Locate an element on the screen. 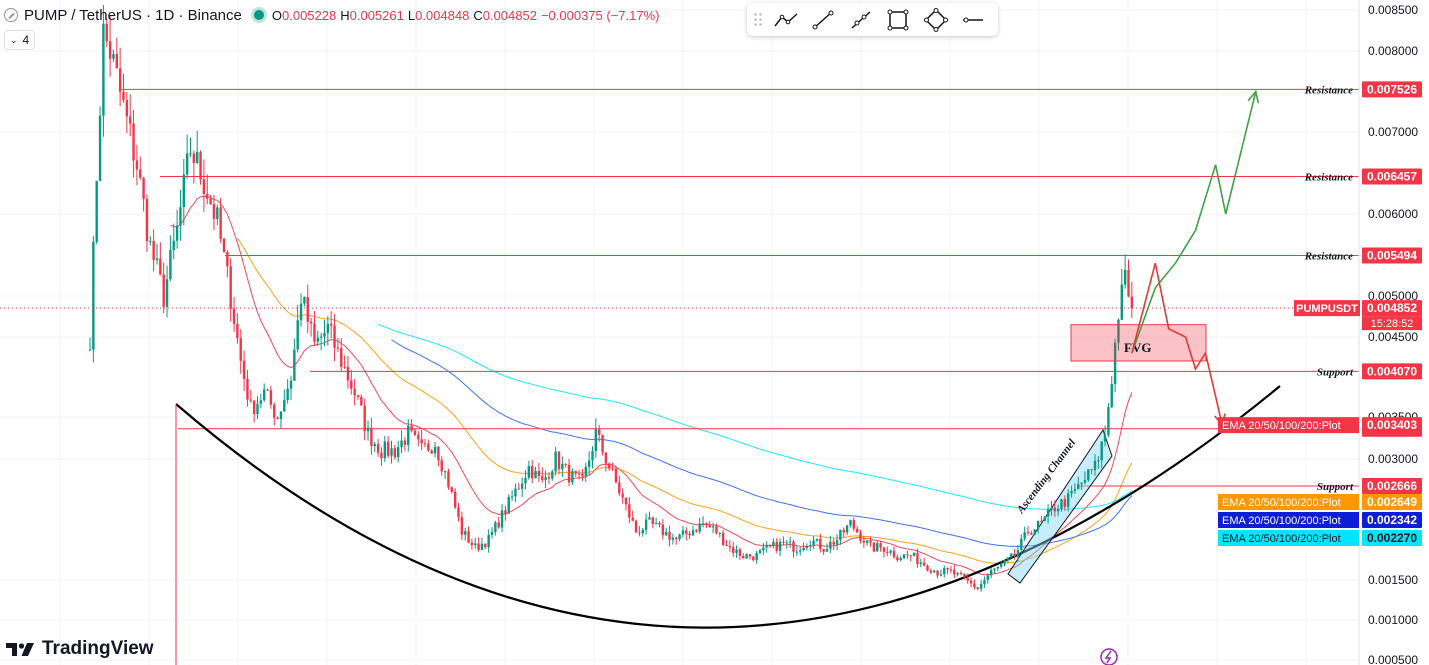  price-tag-label: 0.002649 is located at coordinates (1392, 502).